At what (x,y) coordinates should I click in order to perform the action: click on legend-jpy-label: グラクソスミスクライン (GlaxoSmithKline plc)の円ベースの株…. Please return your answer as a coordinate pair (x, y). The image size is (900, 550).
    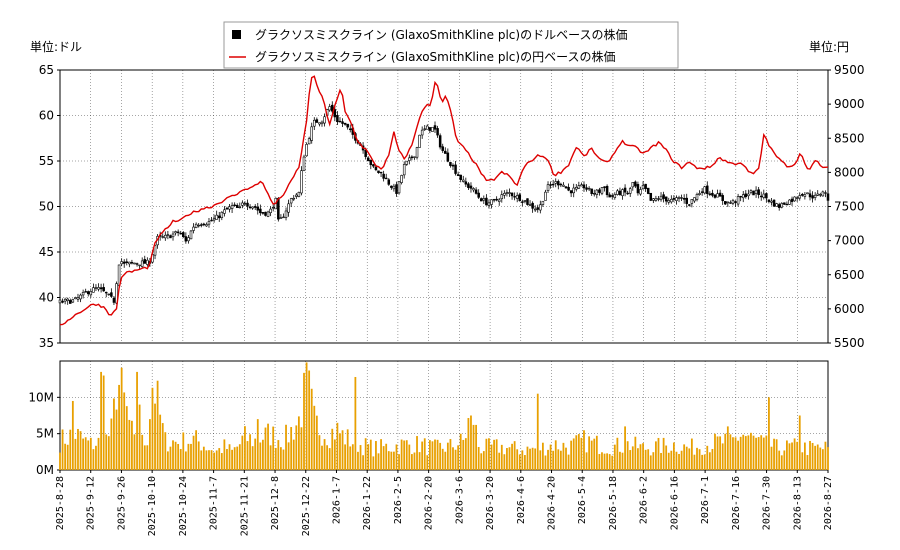
    Looking at the image, I should click on (435, 56).